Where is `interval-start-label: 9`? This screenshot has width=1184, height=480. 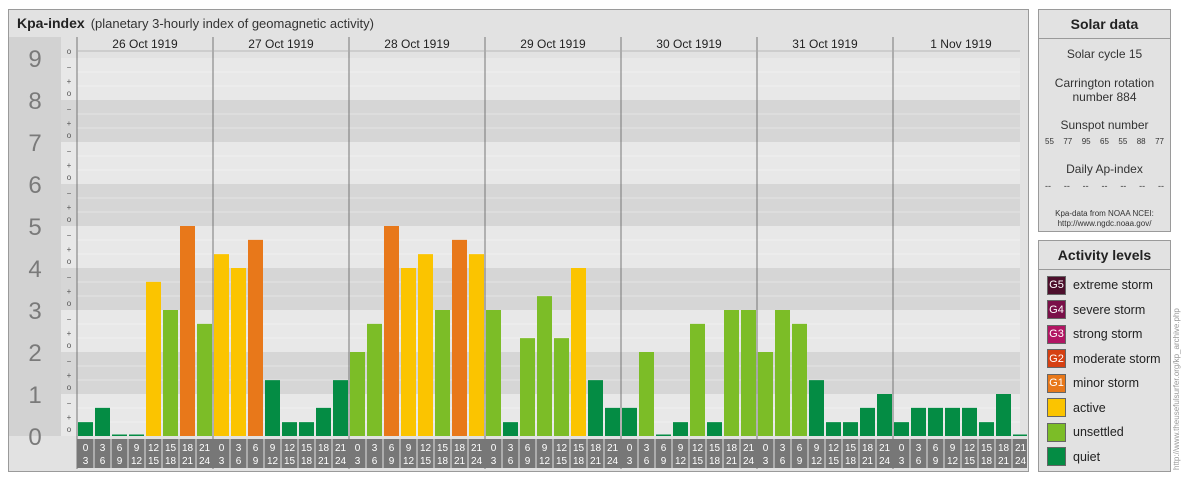 interval-start-label: 9 is located at coordinates (817, 448).